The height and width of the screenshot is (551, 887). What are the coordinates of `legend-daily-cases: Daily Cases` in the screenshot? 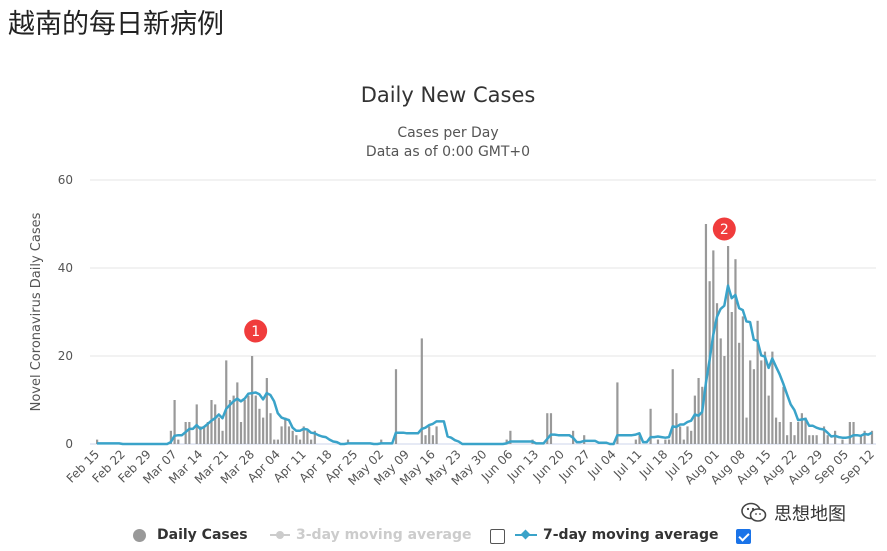 It's located at (190, 535).